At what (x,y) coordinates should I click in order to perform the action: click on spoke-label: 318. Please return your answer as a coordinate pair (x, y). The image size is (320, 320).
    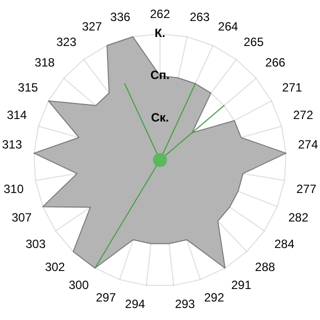
    Looking at the image, I should click on (45, 63).